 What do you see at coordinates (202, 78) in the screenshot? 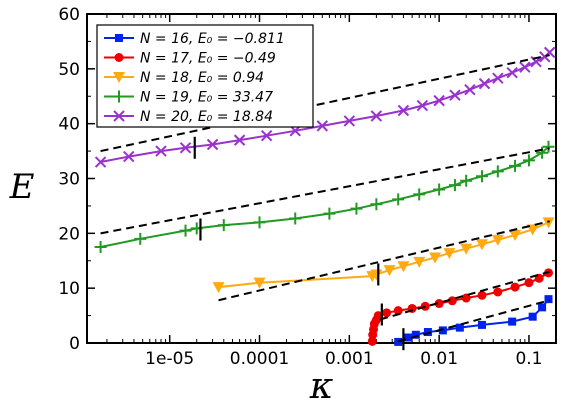
I see `legend-entry-3: N = 18, E₀ = 0.94` at bounding box center [202, 78].